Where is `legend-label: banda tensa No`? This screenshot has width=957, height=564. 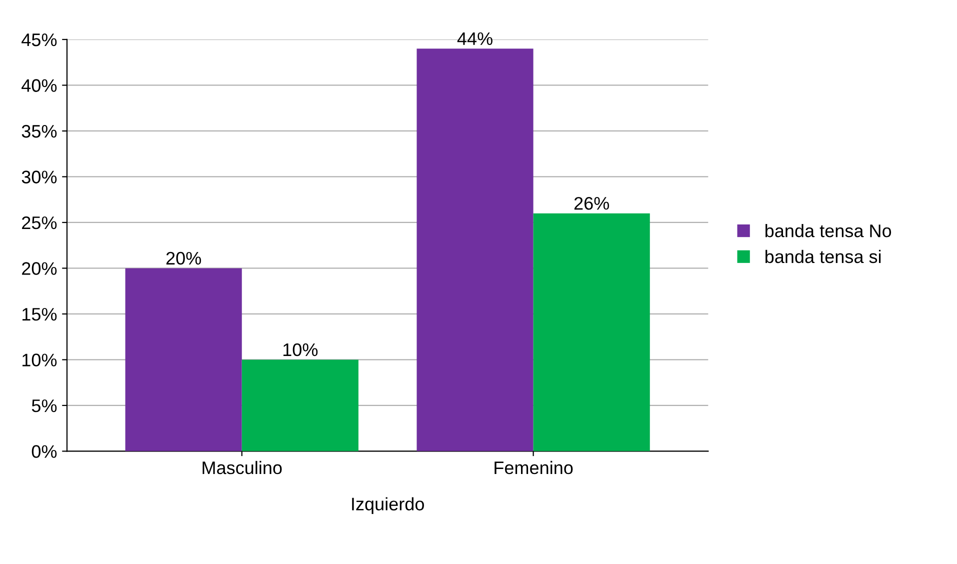 legend-label: banda tensa No is located at coordinates (829, 231).